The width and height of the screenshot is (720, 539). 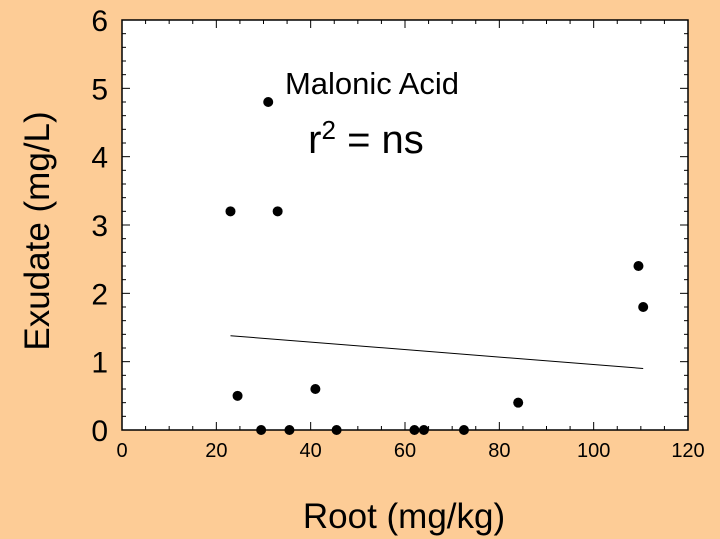 What do you see at coordinates (216, 451) in the screenshot?
I see `x-tick-label: 20` at bounding box center [216, 451].